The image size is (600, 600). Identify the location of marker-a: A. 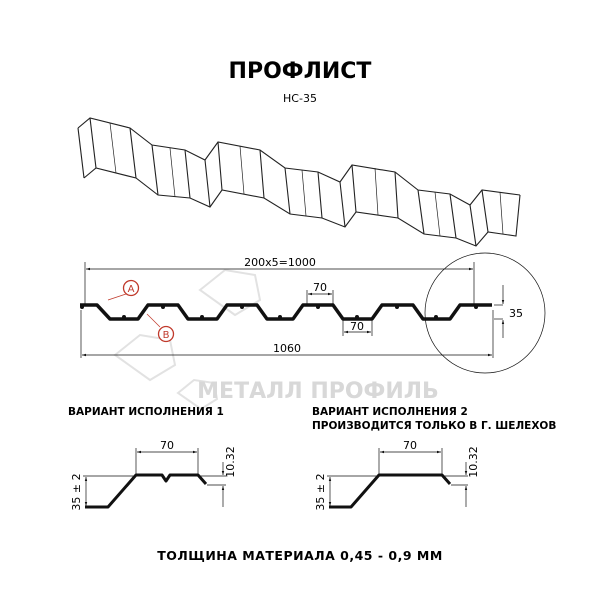
(131, 288).